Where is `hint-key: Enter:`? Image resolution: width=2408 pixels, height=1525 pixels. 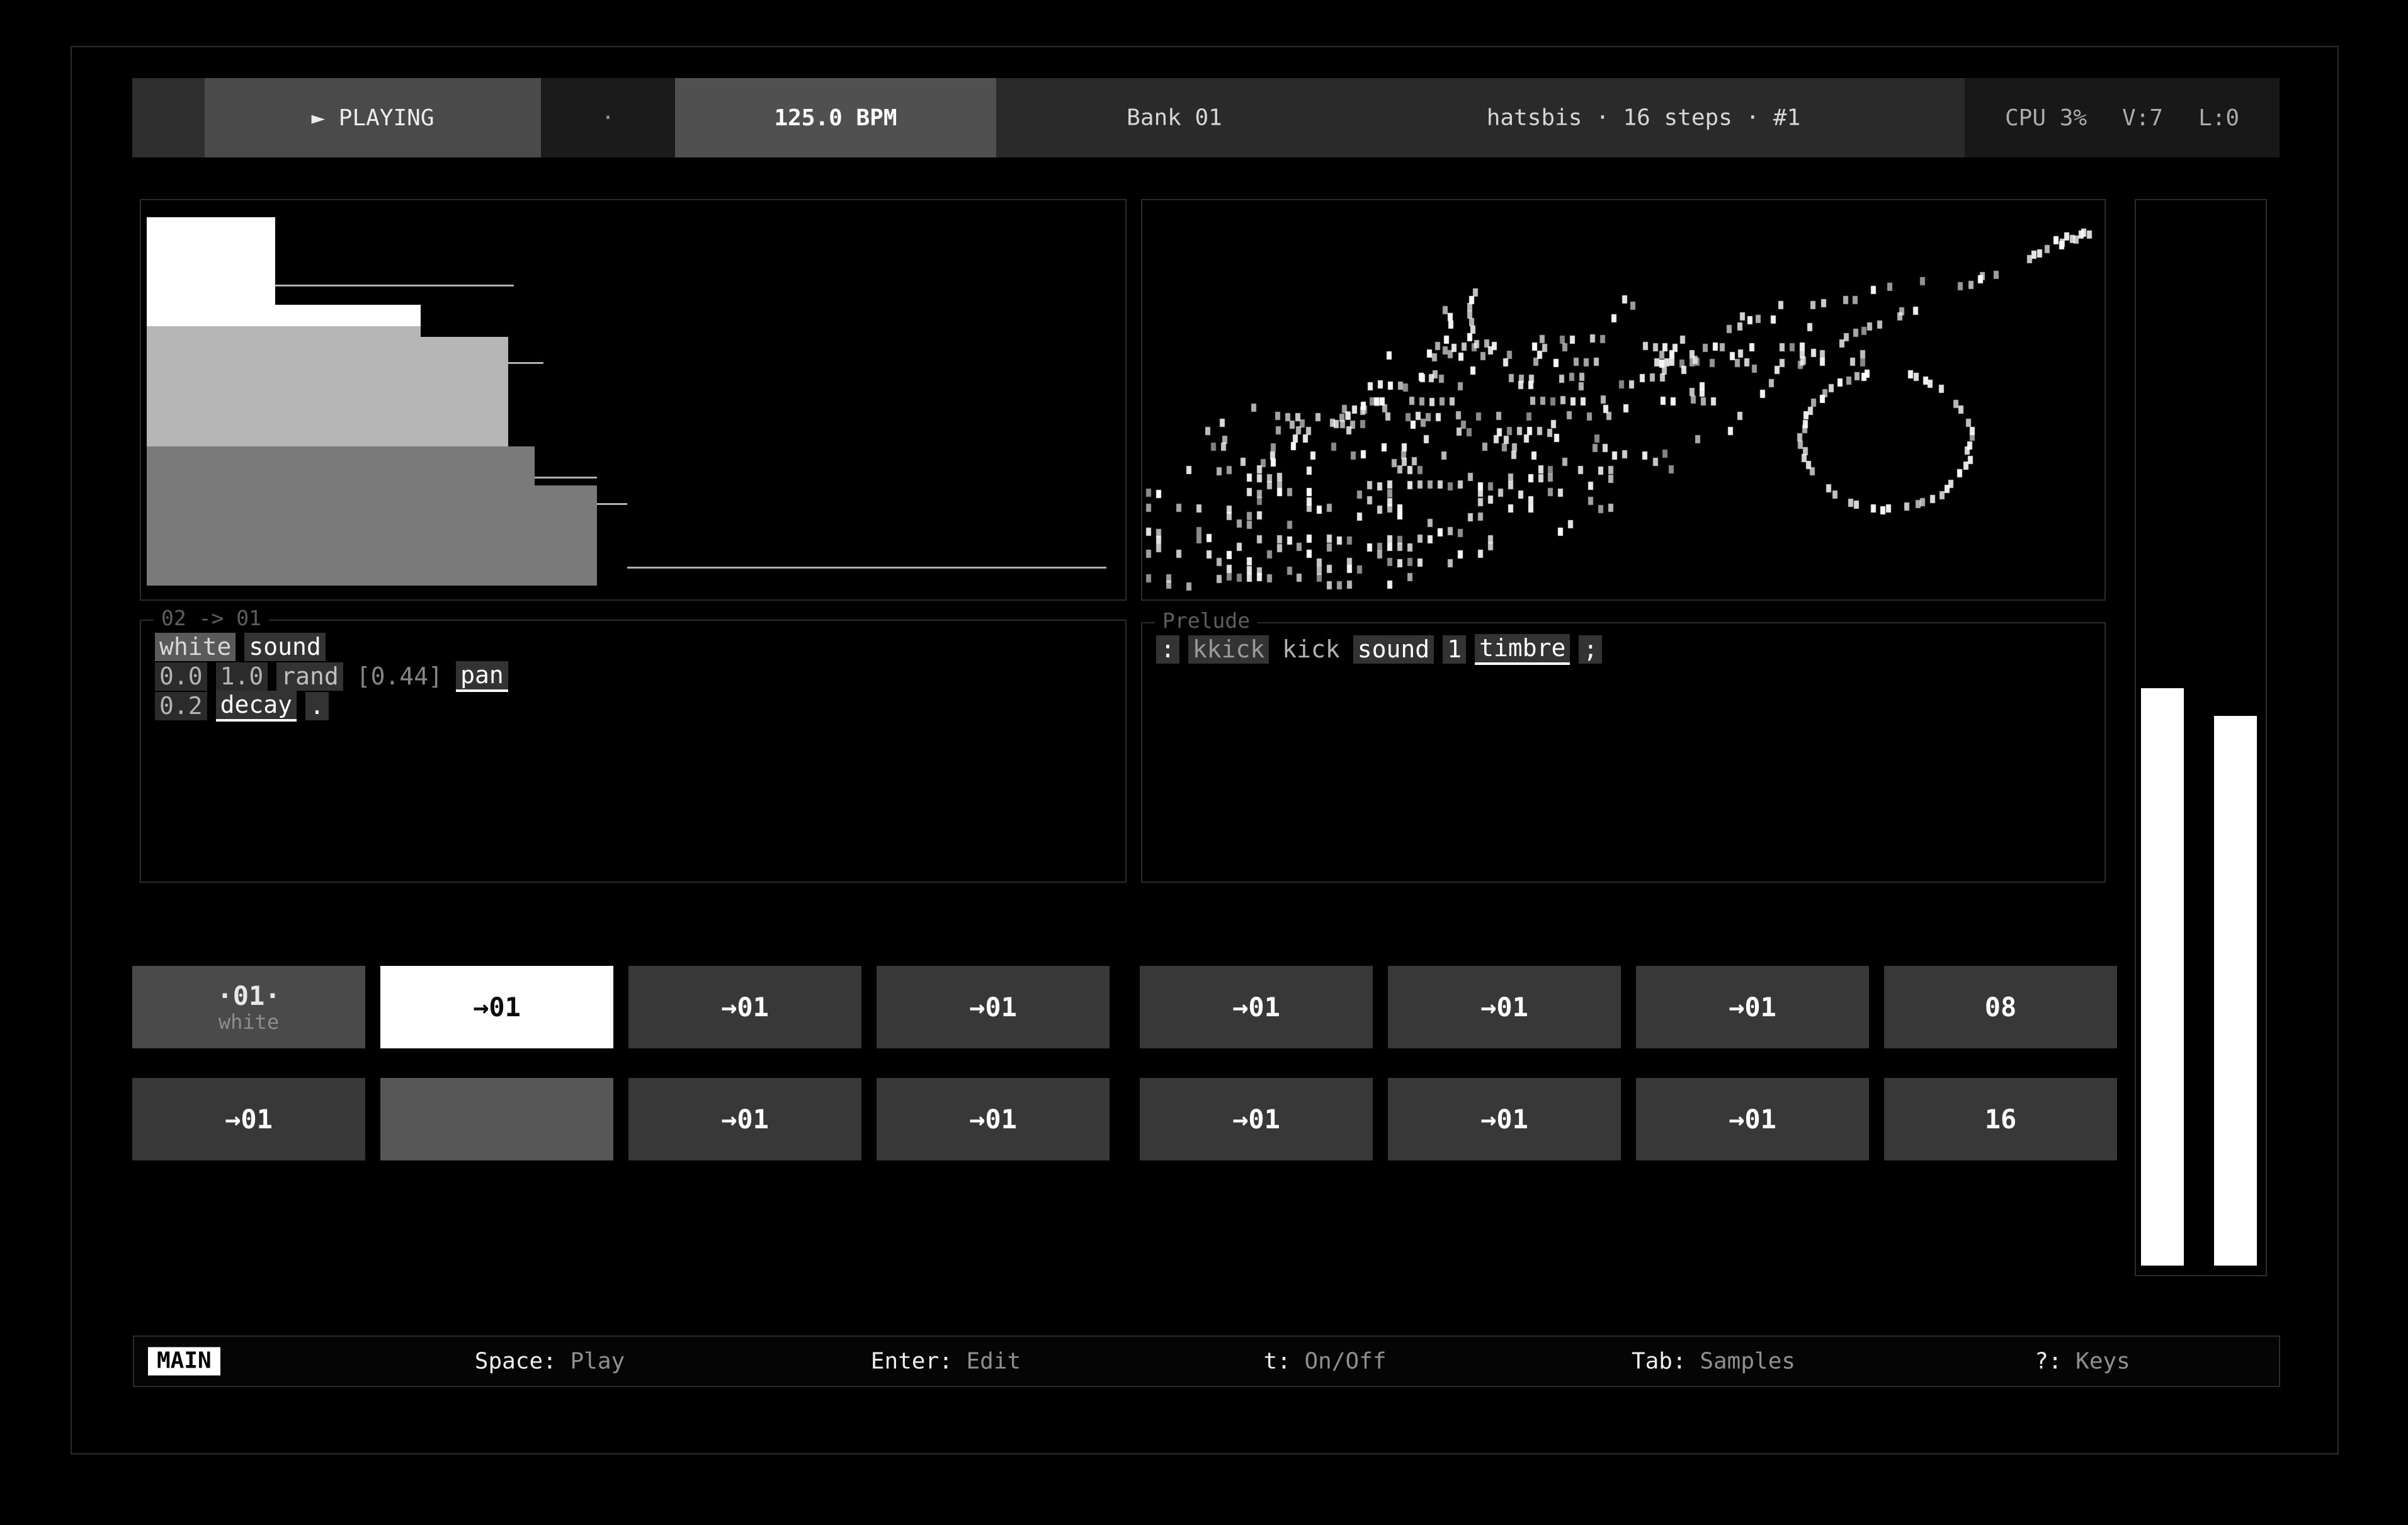
hint-key: Enter: is located at coordinates (918, 1361).